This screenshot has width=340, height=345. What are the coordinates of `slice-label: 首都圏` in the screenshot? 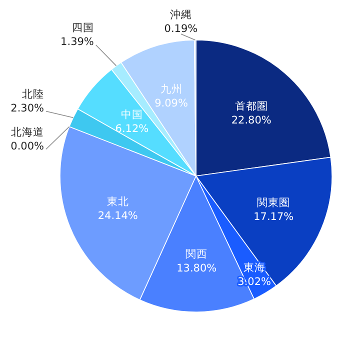 It's located at (251, 105).